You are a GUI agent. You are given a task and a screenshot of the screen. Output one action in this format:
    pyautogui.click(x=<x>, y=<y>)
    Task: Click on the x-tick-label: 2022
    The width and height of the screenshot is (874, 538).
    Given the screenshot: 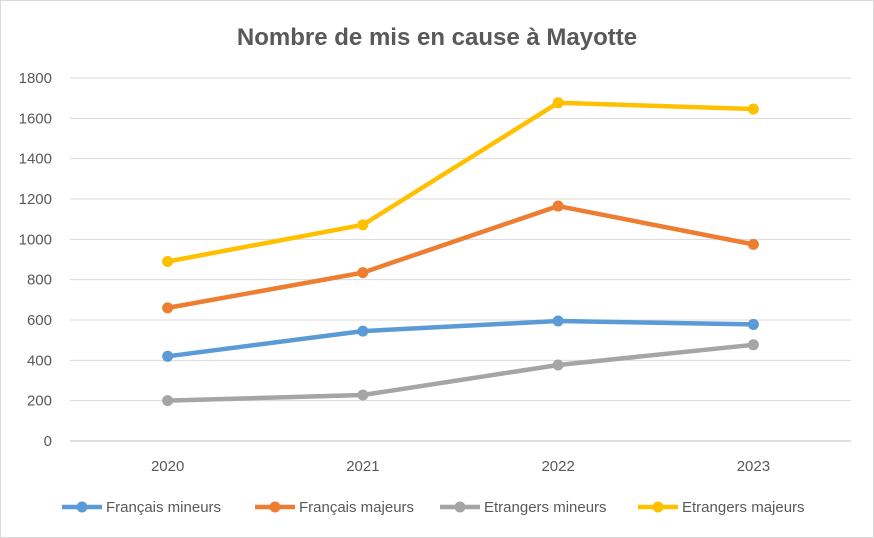 What is the action you would take?
    pyautogui.click(x=557, y=466)
    